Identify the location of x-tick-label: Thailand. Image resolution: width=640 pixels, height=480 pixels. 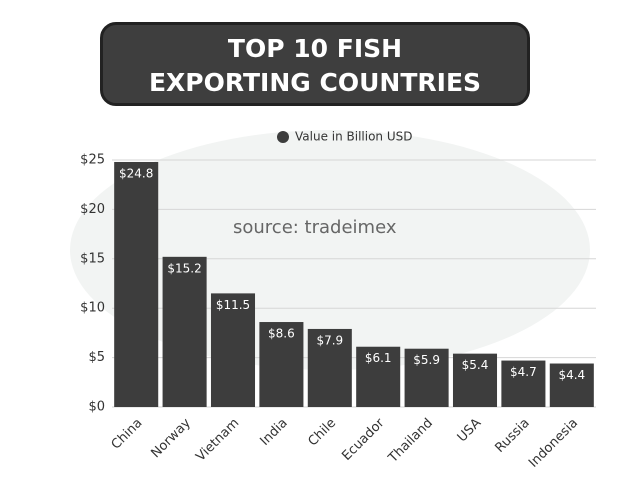
(410, 441).